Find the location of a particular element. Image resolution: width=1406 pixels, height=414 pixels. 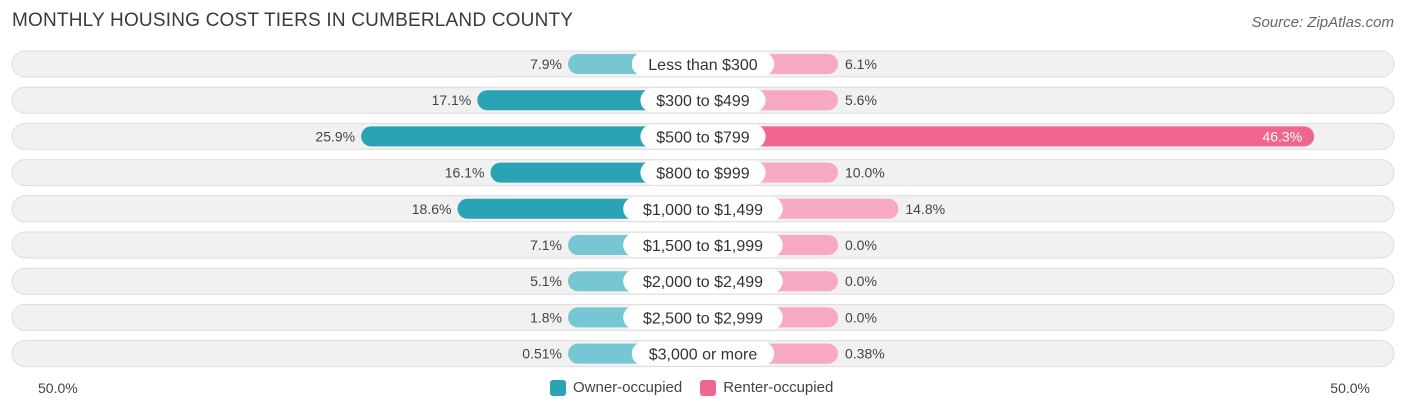

owner-value-label: 18.6% is located at coordinates (432, 209).